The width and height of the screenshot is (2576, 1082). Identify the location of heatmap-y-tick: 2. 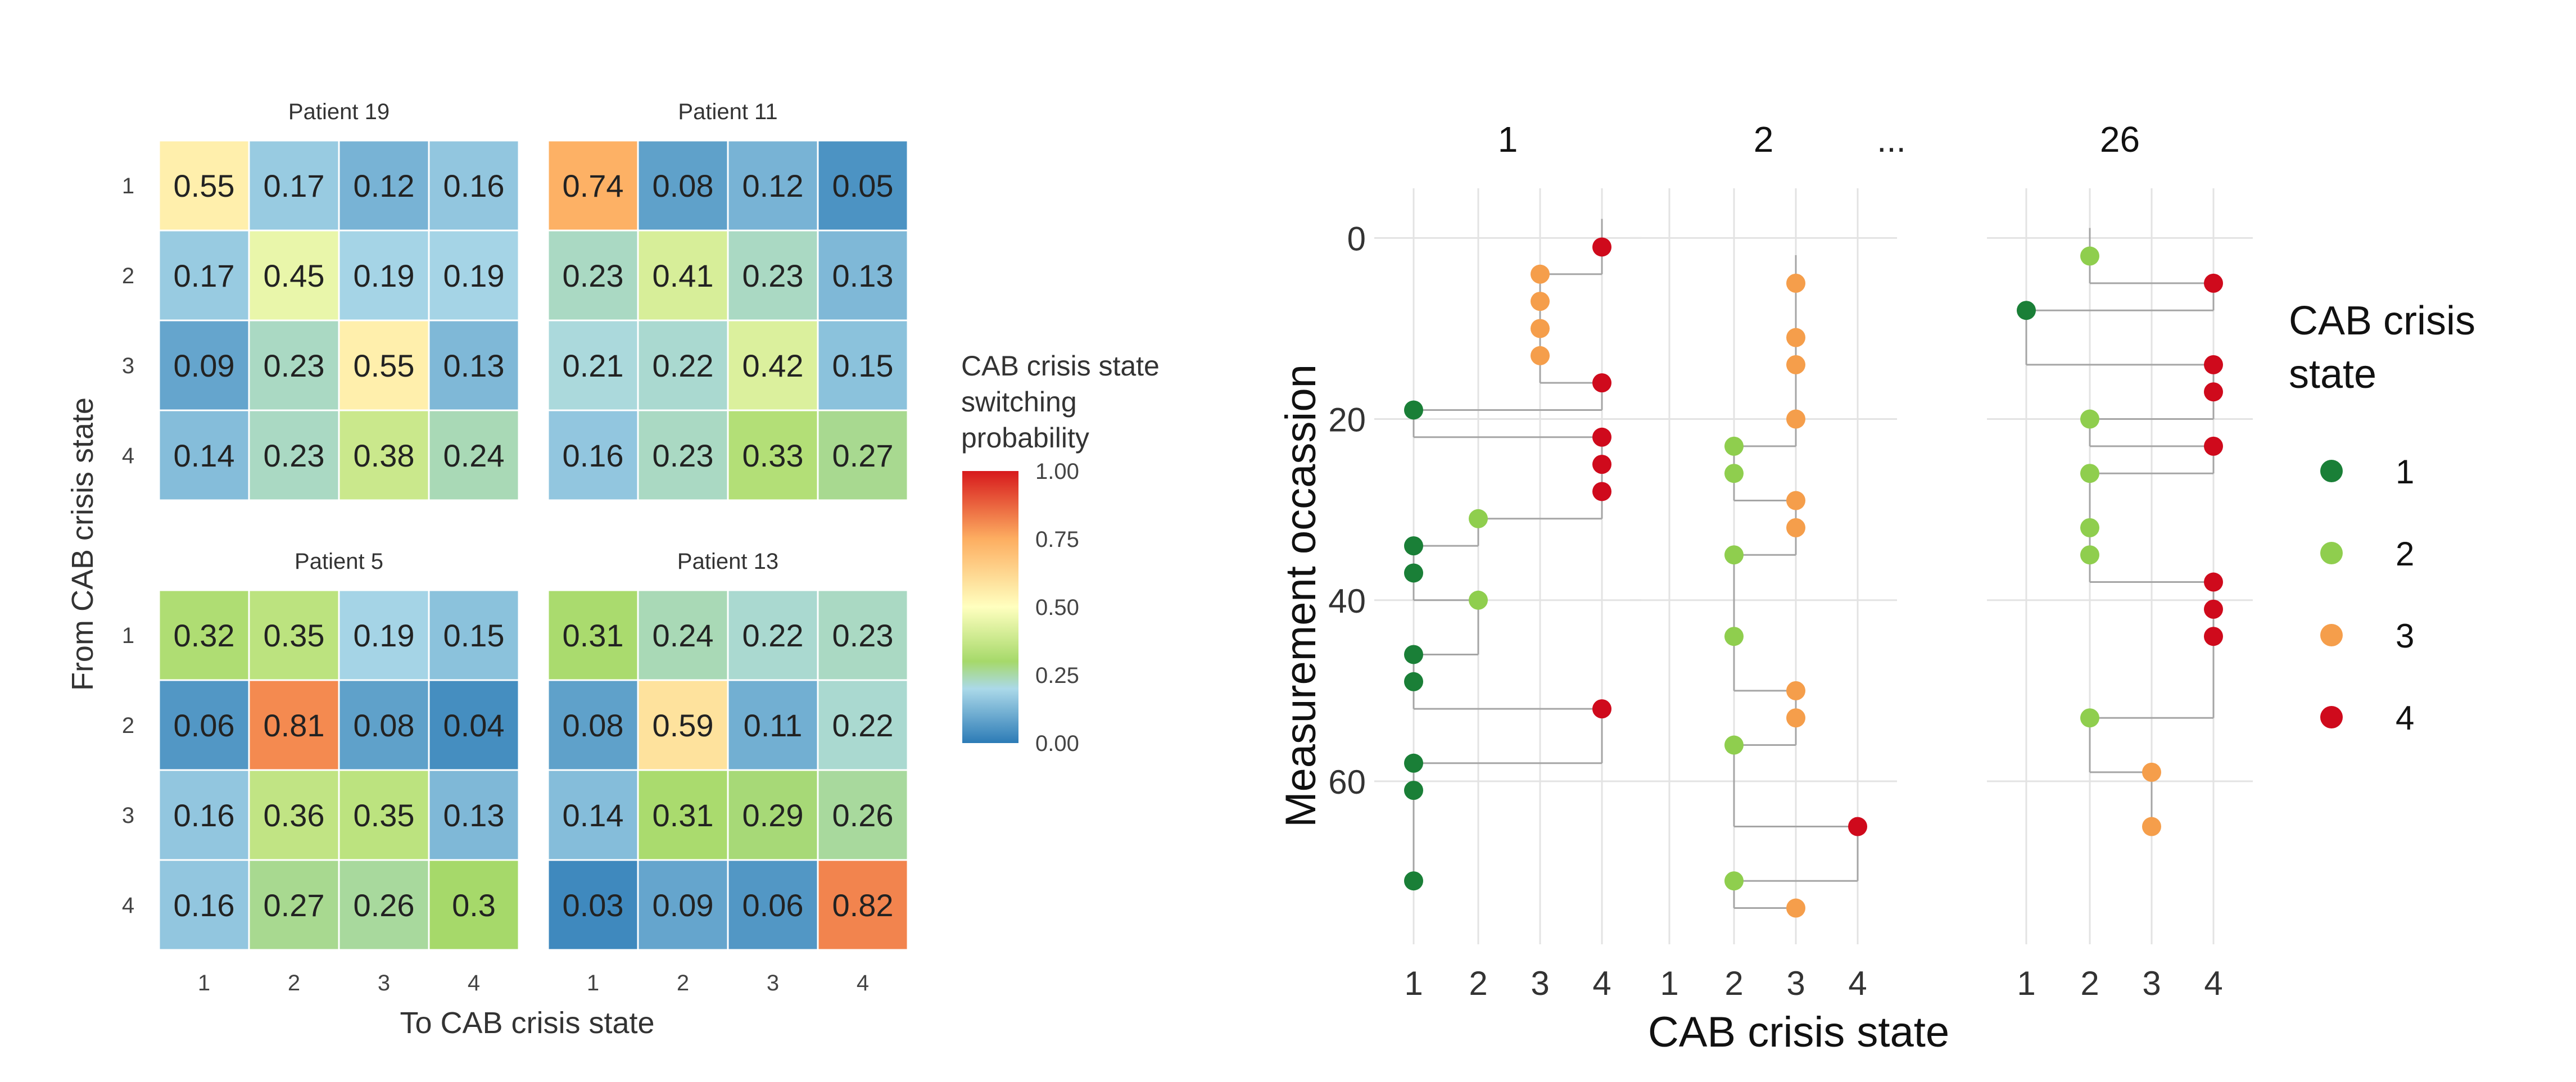
(128, 725).